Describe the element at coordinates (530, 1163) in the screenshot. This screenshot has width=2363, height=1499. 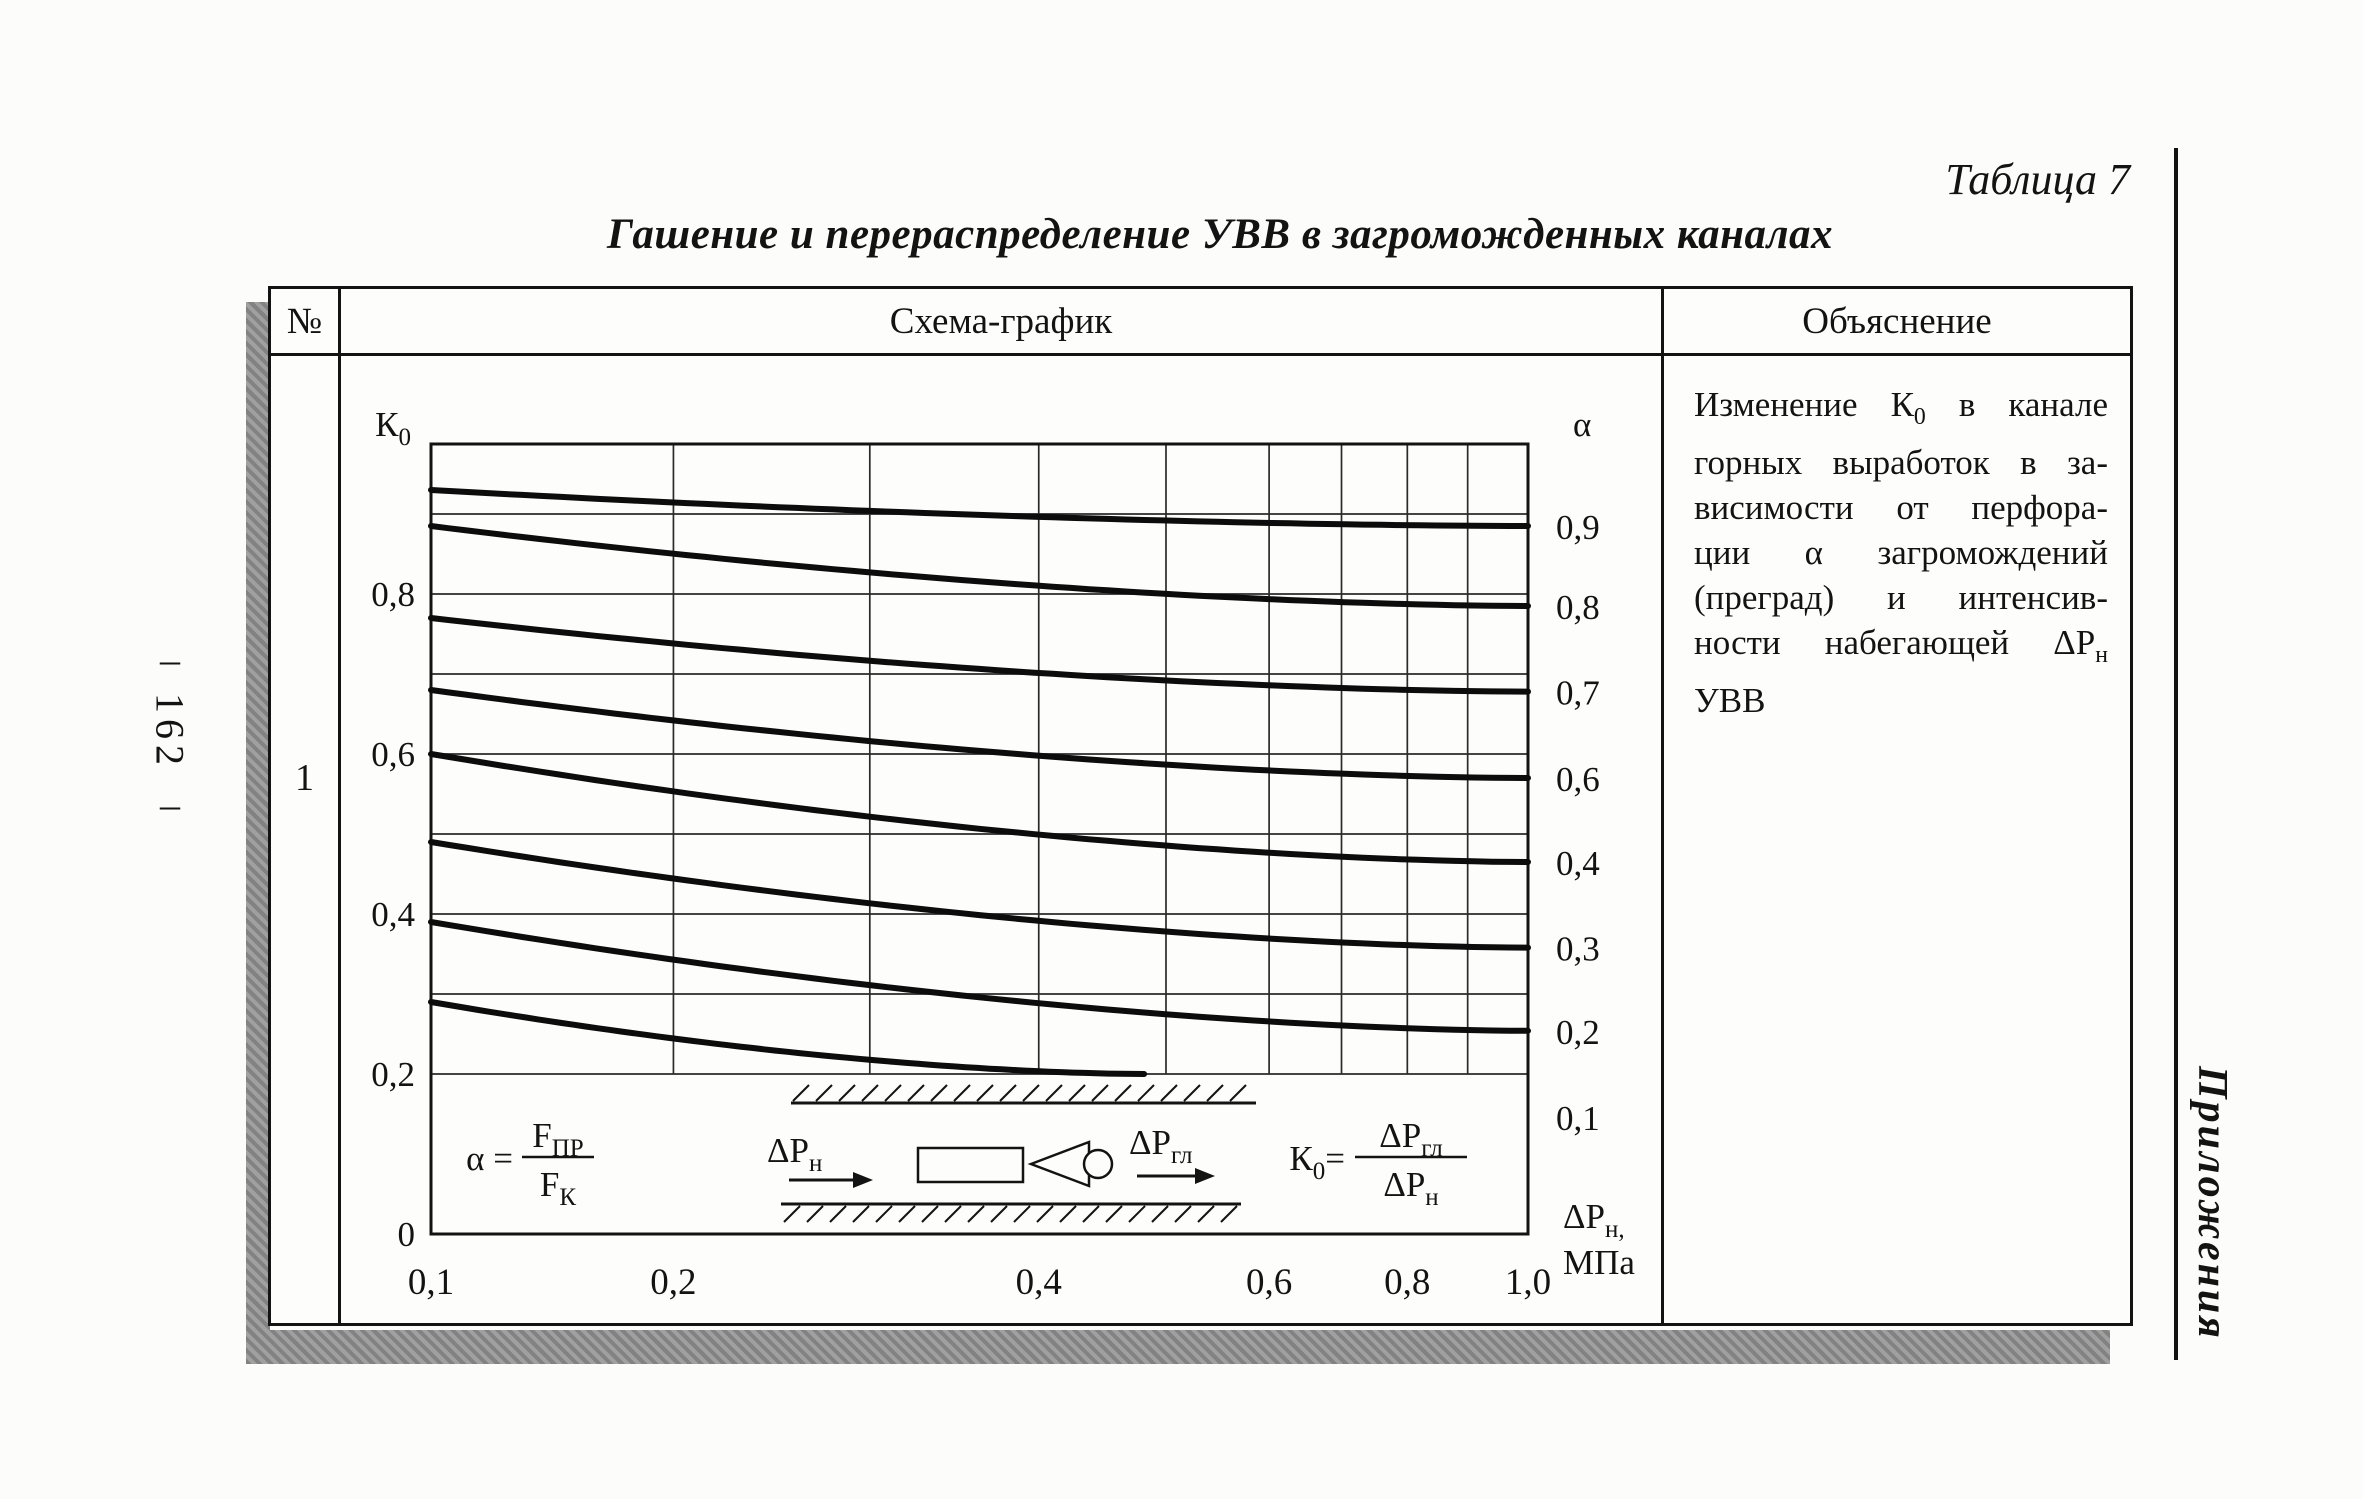
I see `alpha-formula: α = FПР FК` at that location.